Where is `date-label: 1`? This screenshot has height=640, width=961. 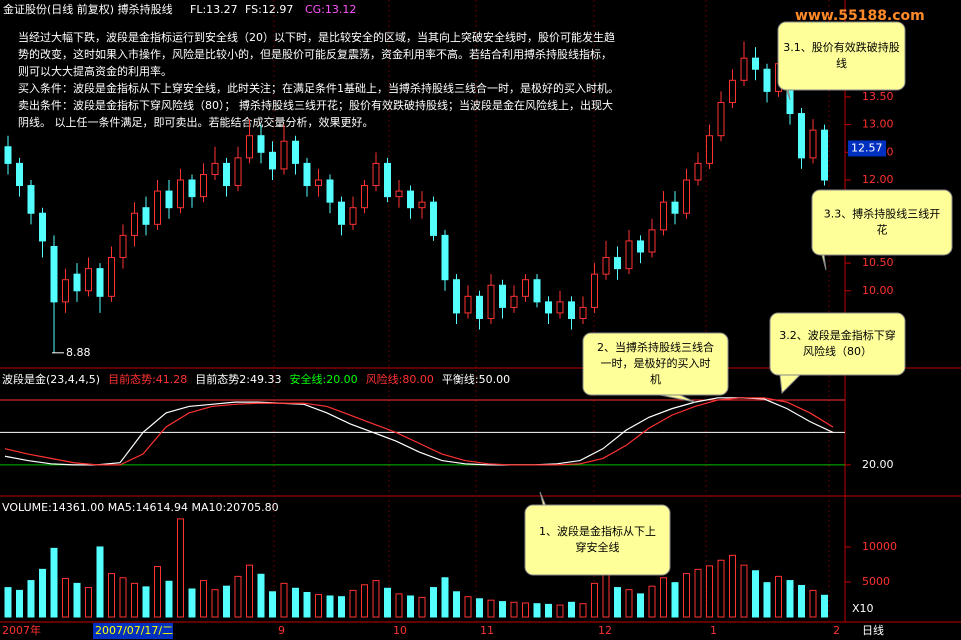
date-label: 1 is located at coordinates (713, 630).